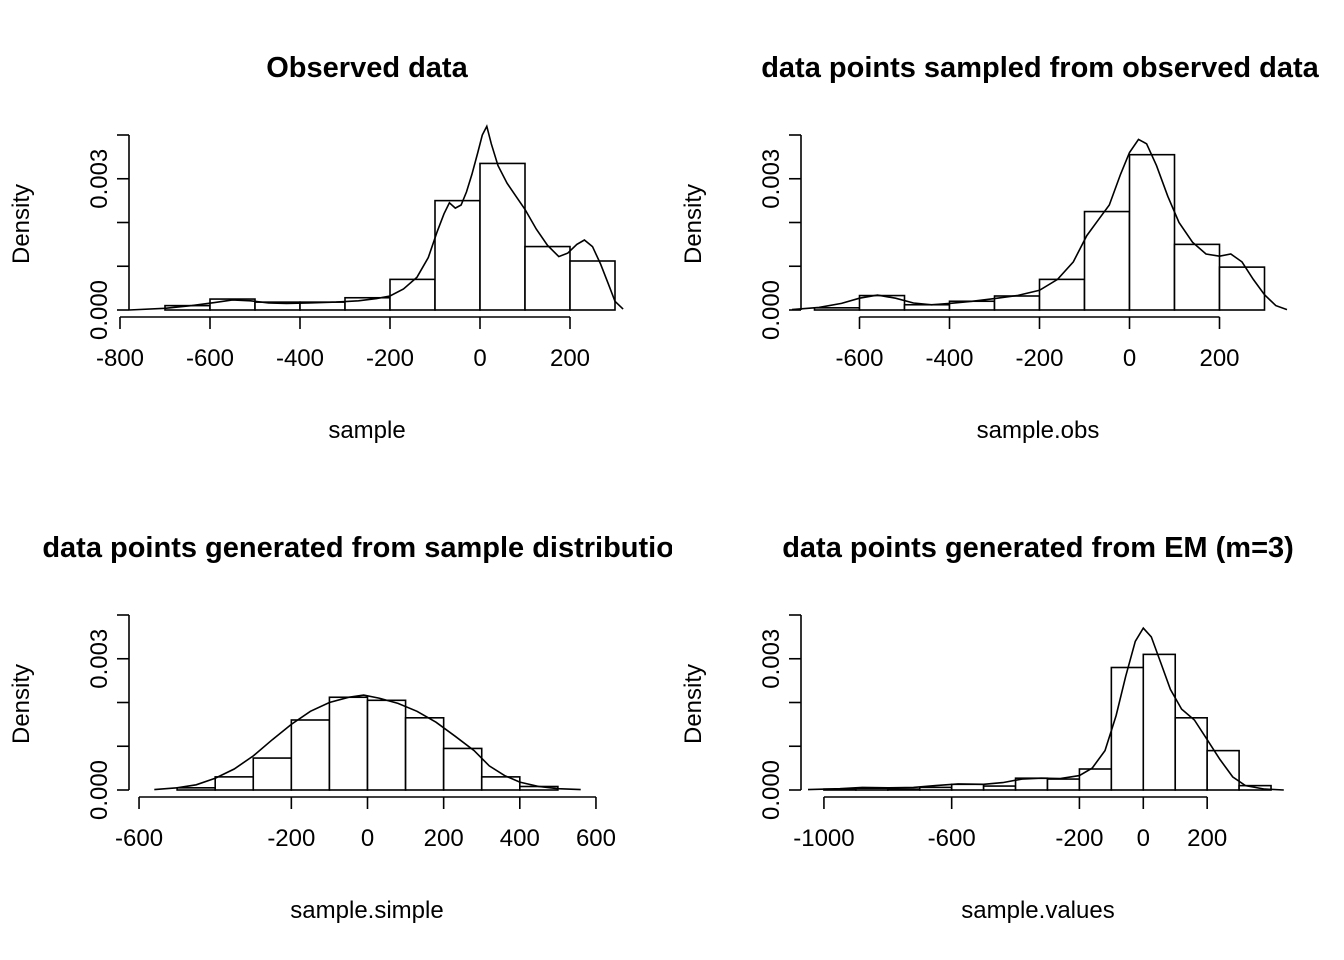  What do you see at coordinates (1037, 344) in the screenshot?
I see `x-axis: -600 -400 -200 0 200` at bounding box center [1037, 344].